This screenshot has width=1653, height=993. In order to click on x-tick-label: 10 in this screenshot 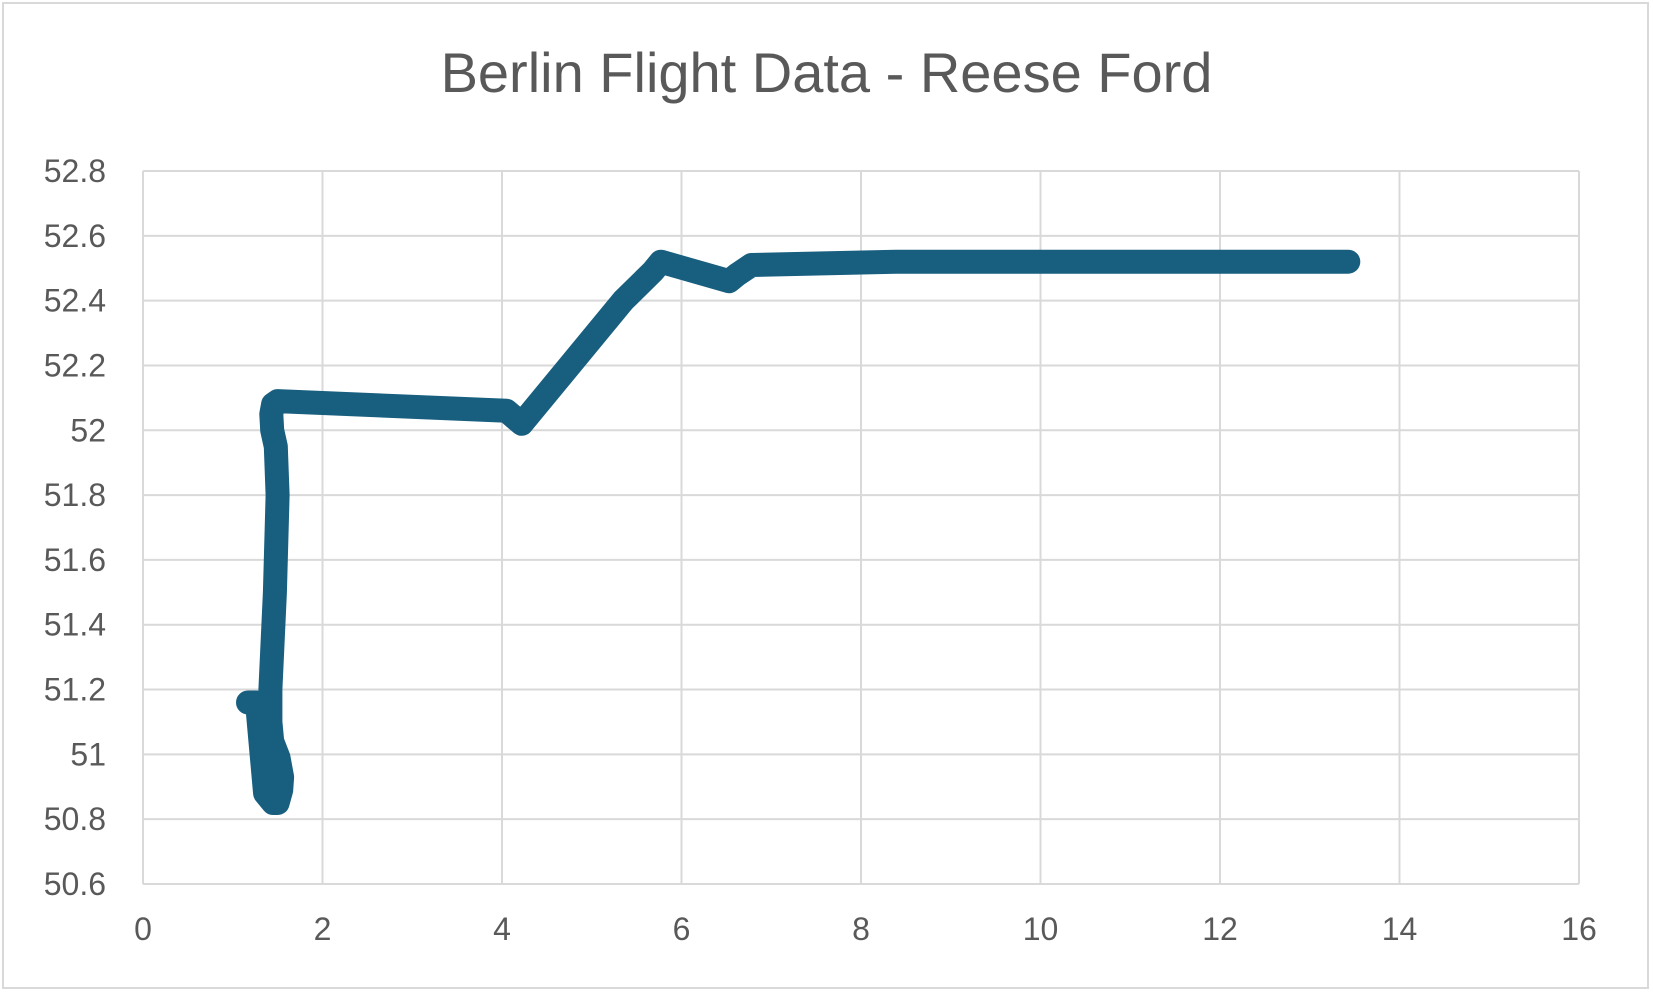, I will do `click(1041, 929)`.